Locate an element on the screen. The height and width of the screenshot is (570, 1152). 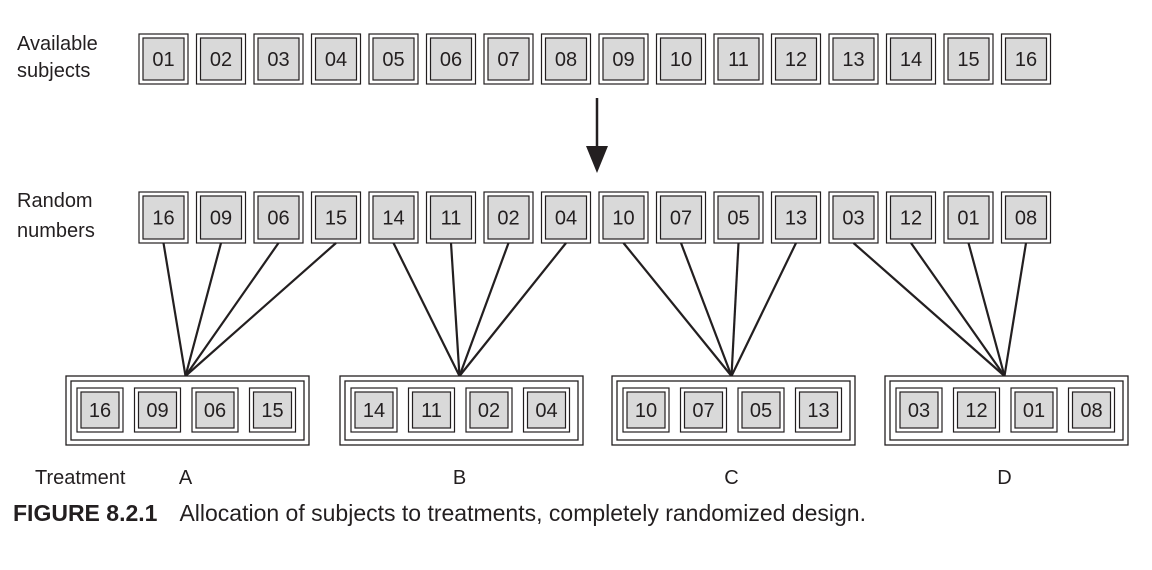
available-subject-box: 16 is located at coordinates (1026, 59).